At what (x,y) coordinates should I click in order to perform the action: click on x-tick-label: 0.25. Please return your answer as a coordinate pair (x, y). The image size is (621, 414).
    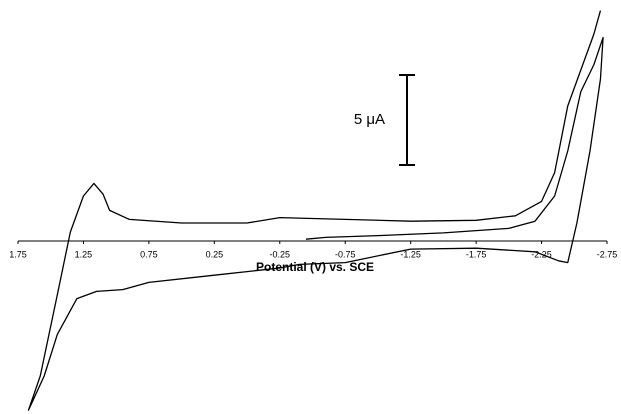
    Looking at the image, I should click on (215, 254).